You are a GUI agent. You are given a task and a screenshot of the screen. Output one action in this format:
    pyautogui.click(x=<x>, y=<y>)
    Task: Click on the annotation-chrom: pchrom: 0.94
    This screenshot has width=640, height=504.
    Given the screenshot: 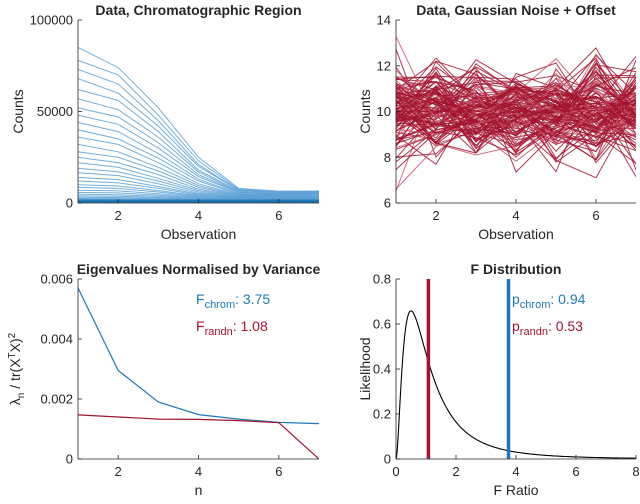 What is the action you would take?
    pyautogui.click(x=549, y=301)
    